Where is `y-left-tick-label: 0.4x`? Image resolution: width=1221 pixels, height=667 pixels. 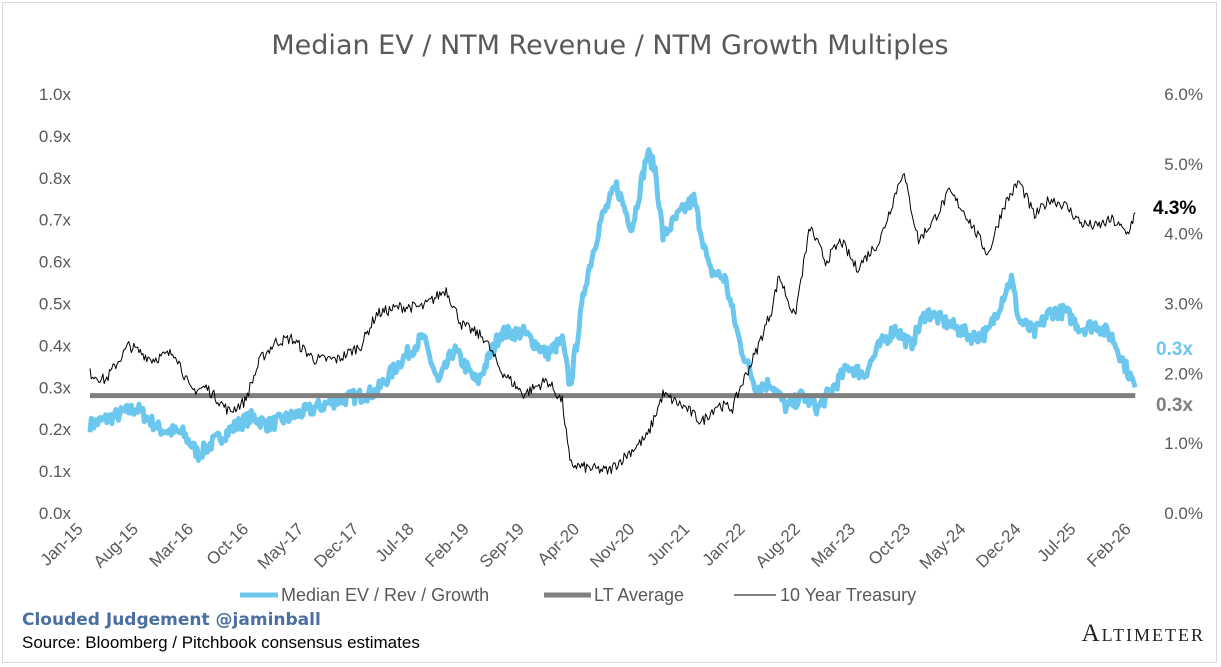
y-left-tick-label: 0.4x is located at coordinates (55, 345).